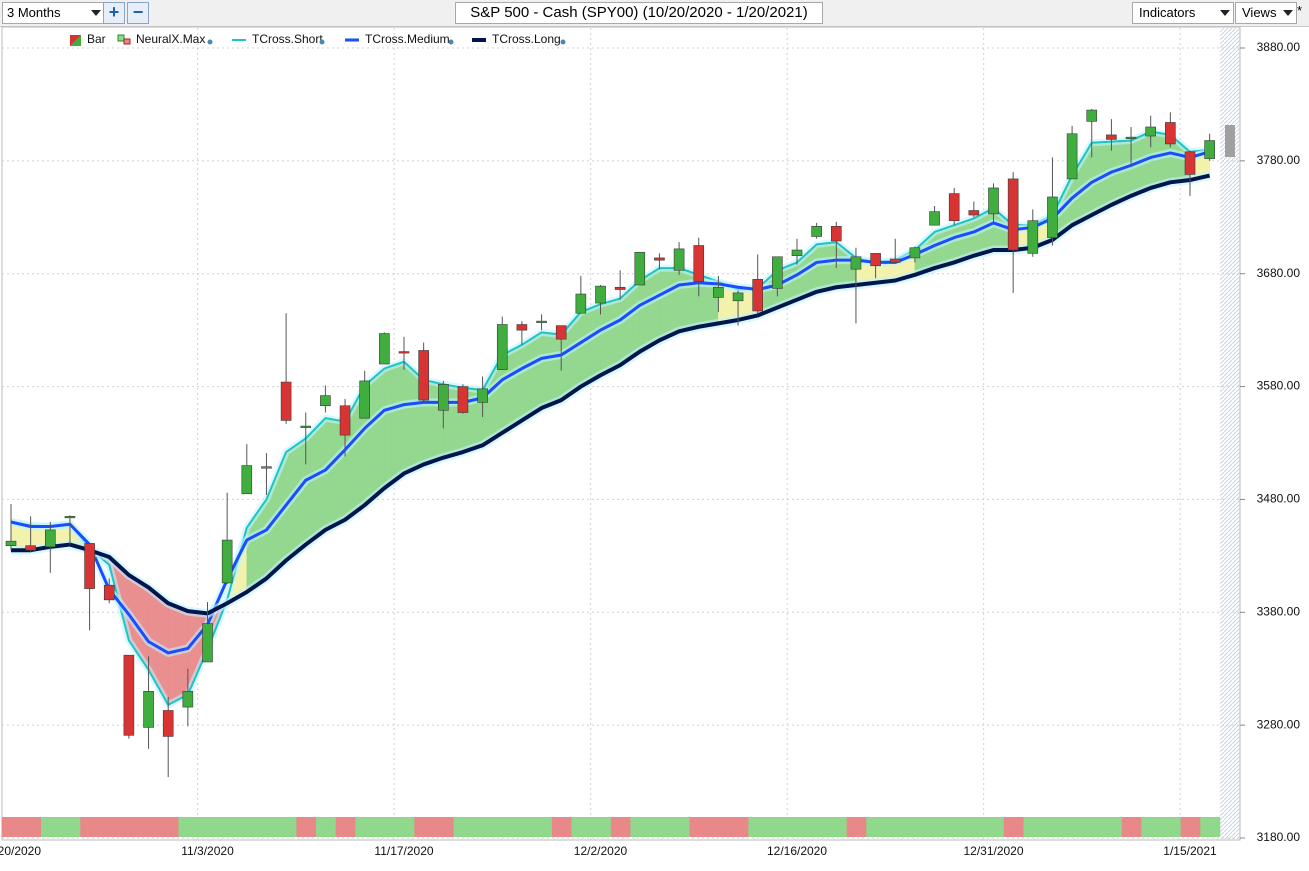  What do you see at coordinates (1279, 611) in the screenshot?
I see `y-tick-label: 3380.00` at bounding box center [1279, 611].